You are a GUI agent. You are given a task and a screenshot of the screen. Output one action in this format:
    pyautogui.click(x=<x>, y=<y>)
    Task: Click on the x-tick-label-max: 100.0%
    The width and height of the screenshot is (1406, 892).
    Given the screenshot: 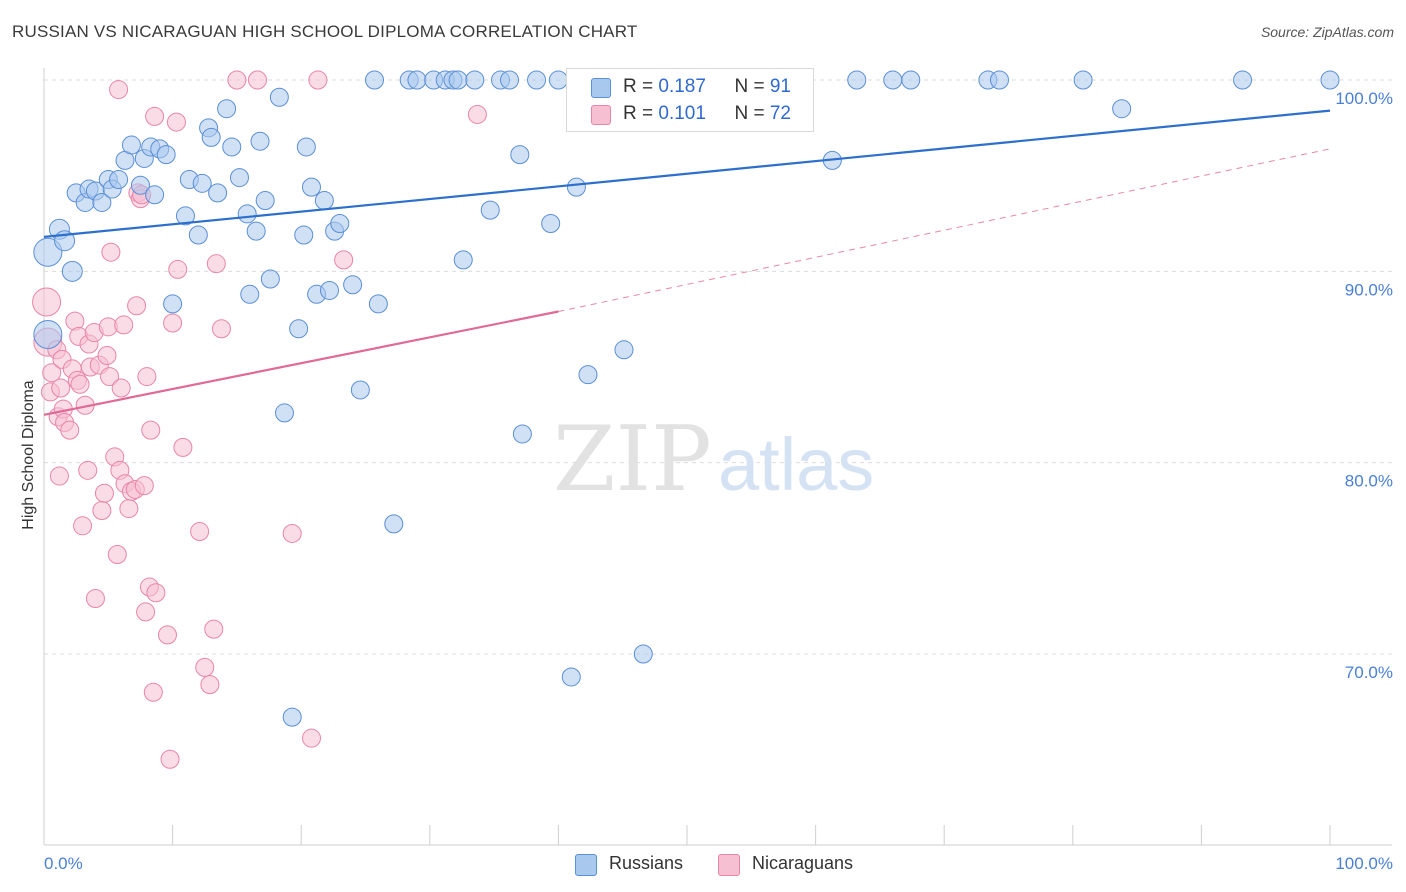 What is the action you would take?
    pyautogui.click(x=1364, y=863)
    